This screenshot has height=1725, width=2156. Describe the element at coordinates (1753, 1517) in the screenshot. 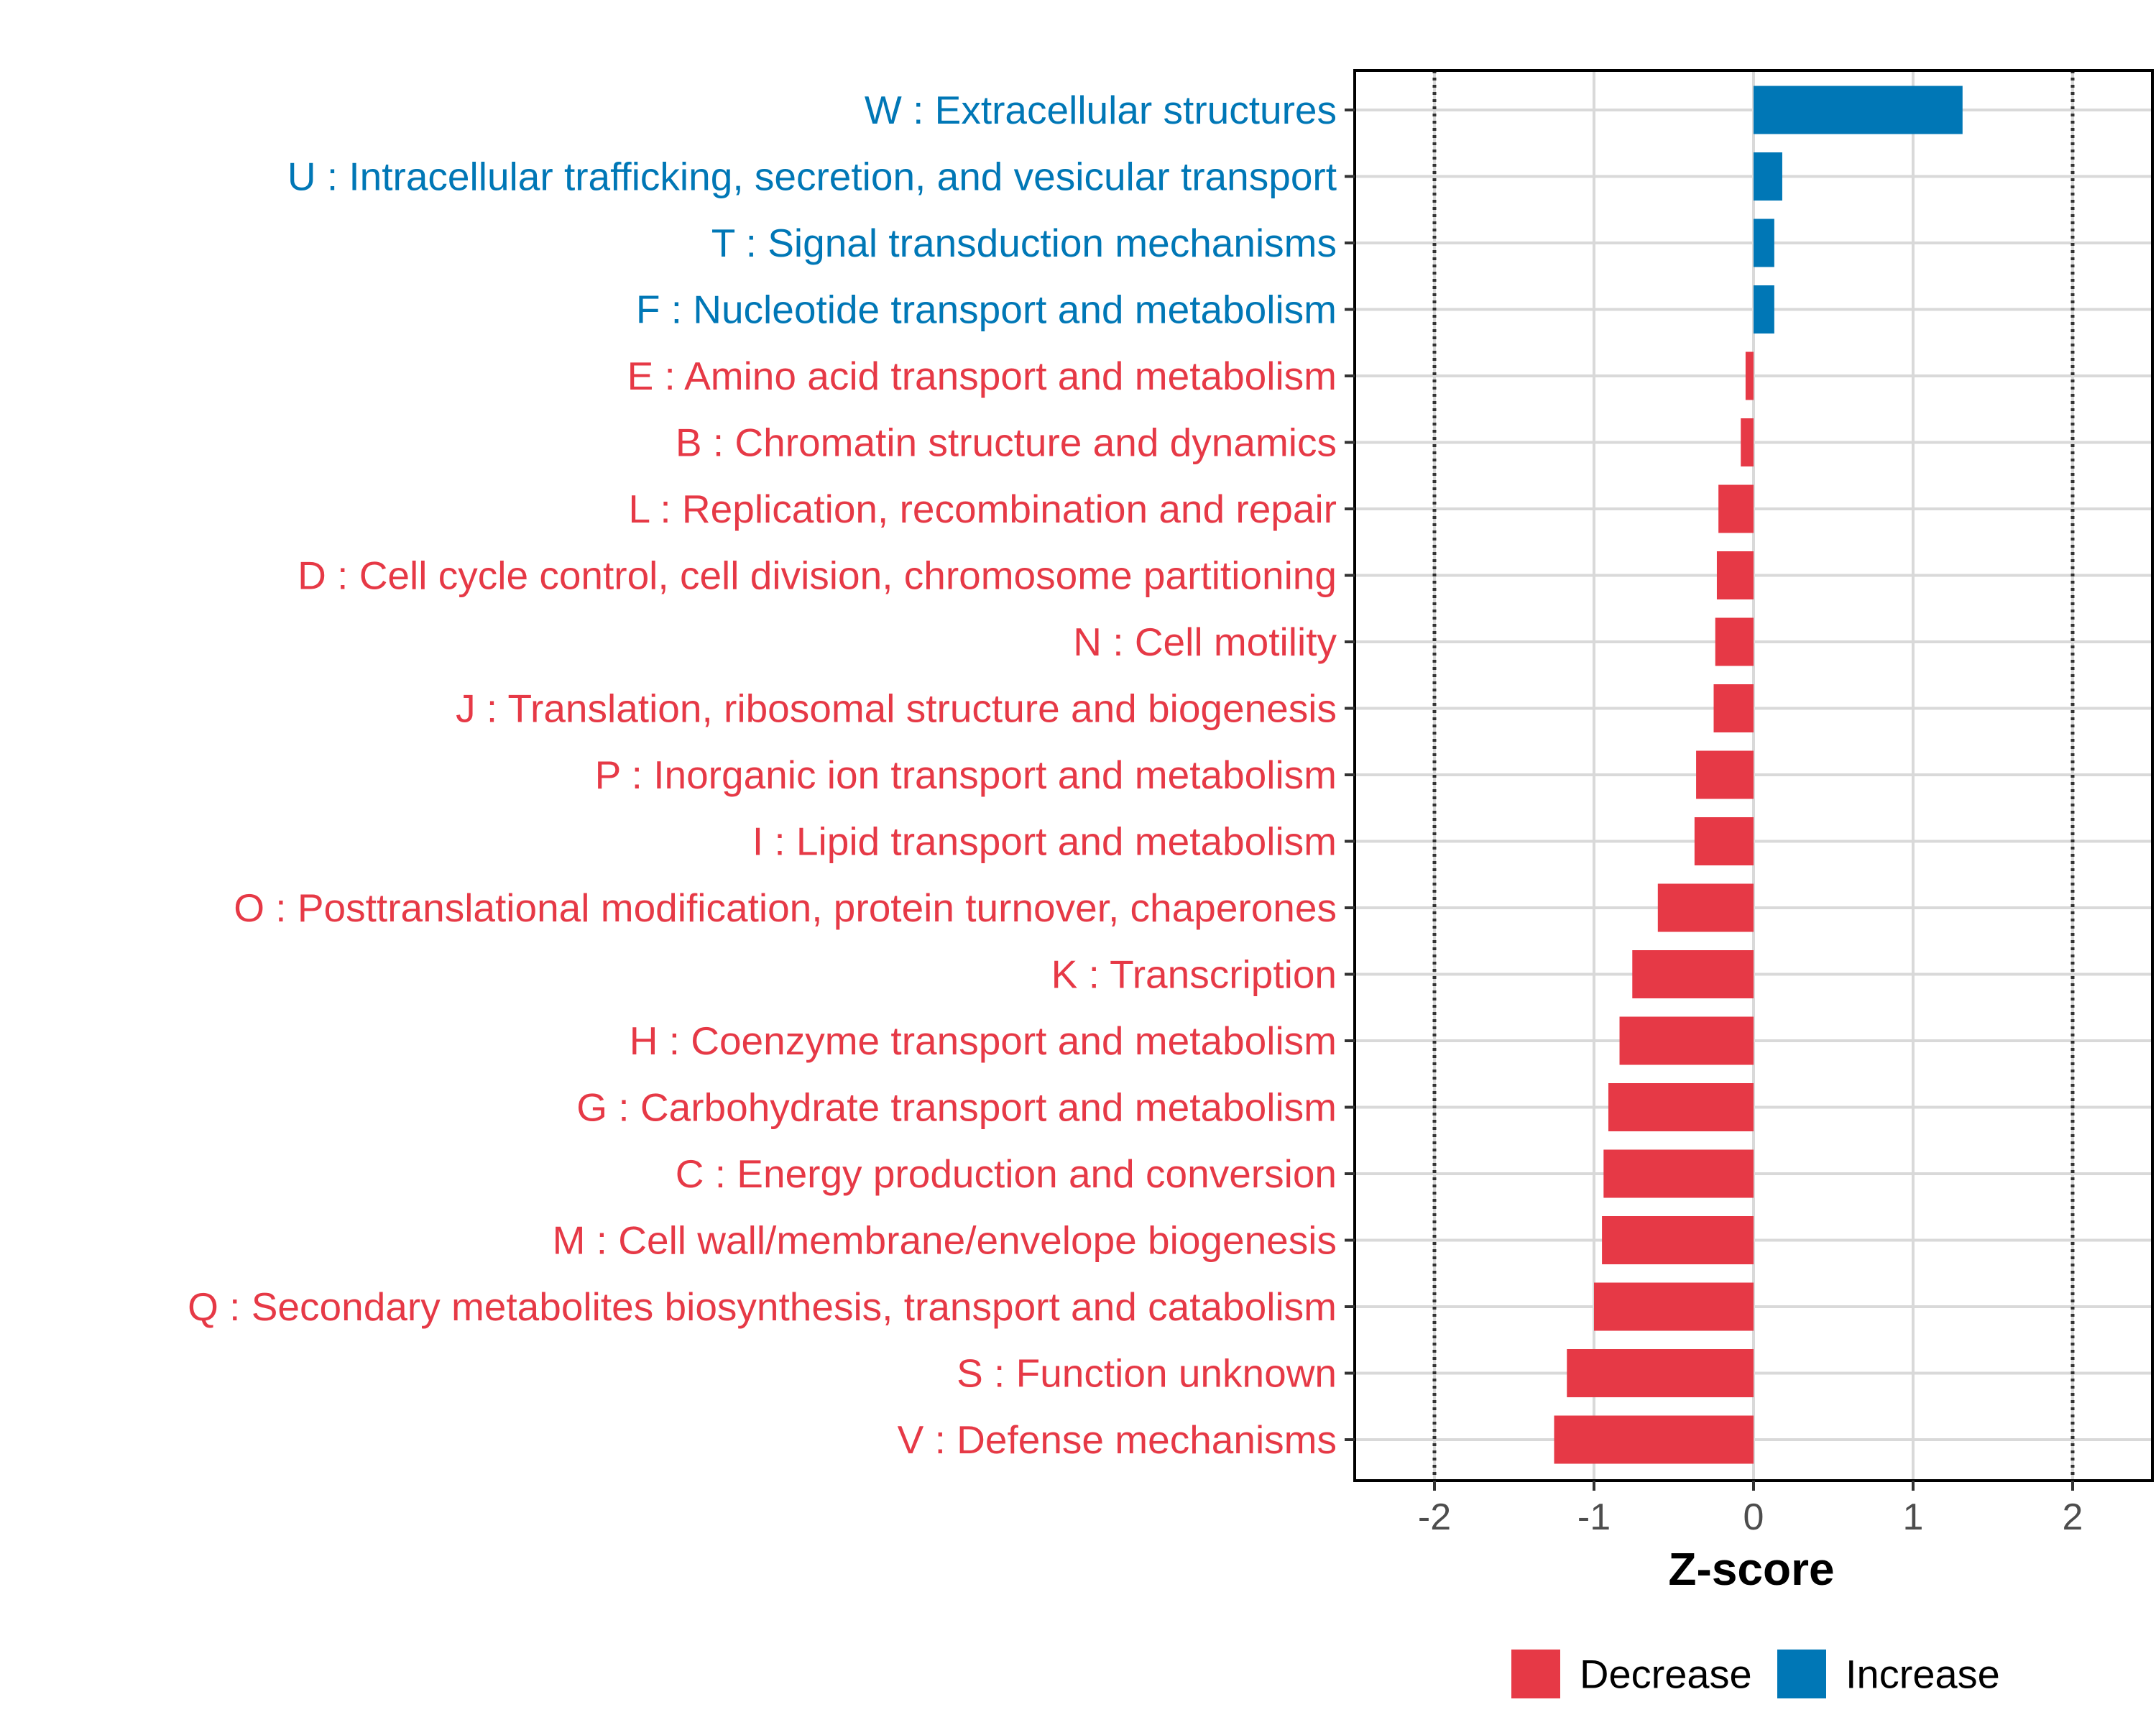

I see `x-tick-label: 0` at that location.